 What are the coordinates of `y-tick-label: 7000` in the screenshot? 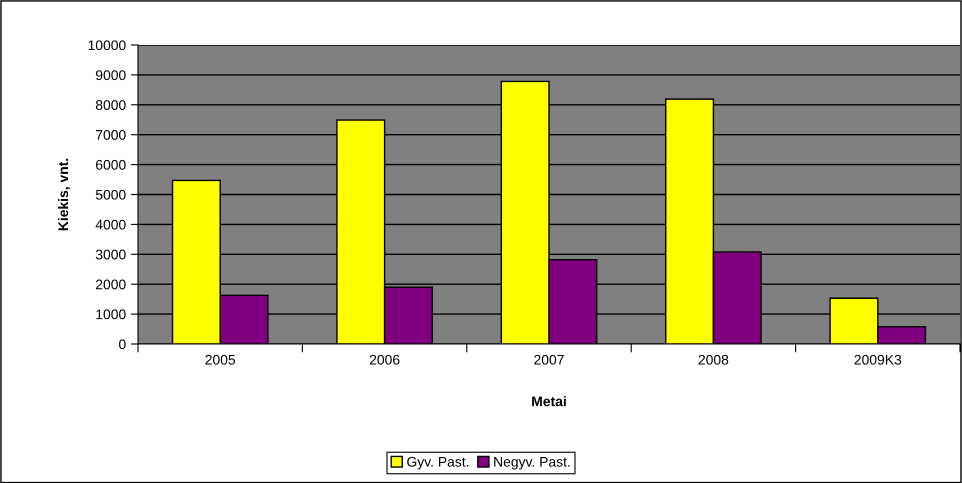 It's located at (111, 135).